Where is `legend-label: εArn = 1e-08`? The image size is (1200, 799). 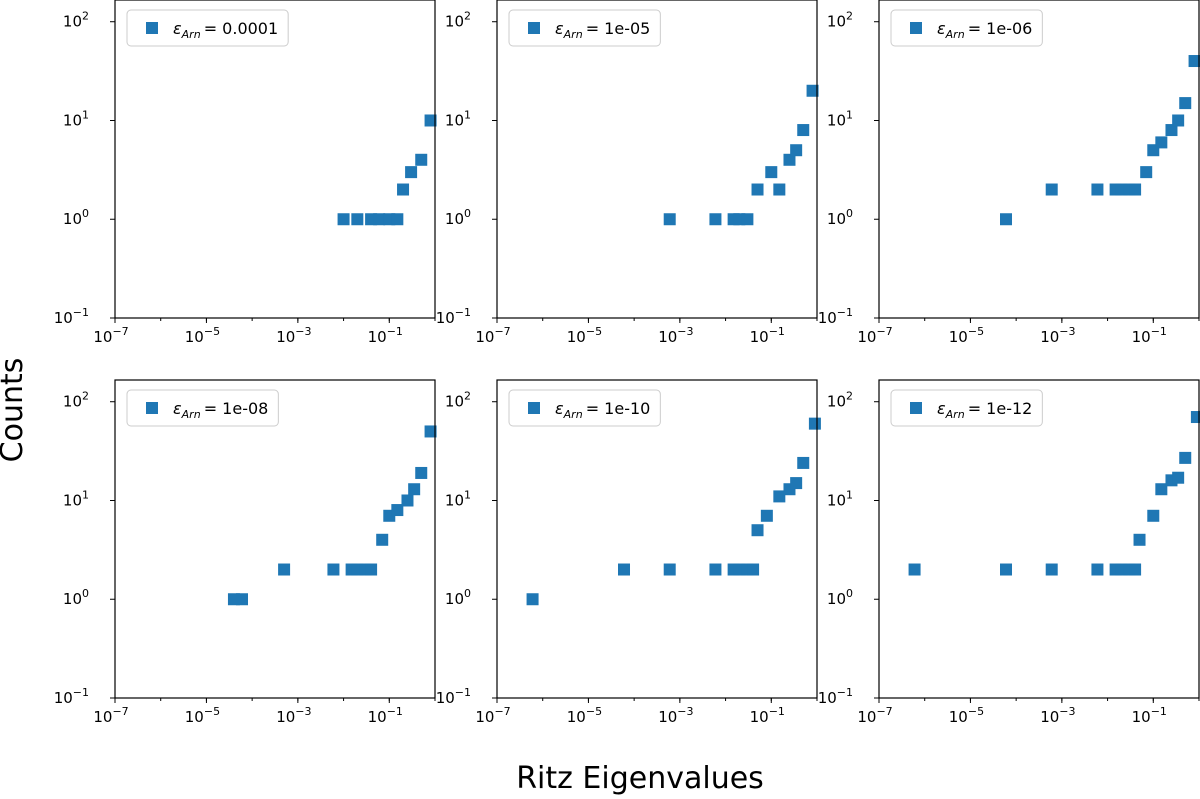 legend-label: εArn = 1e-08 is located at coordinates (220, 410).